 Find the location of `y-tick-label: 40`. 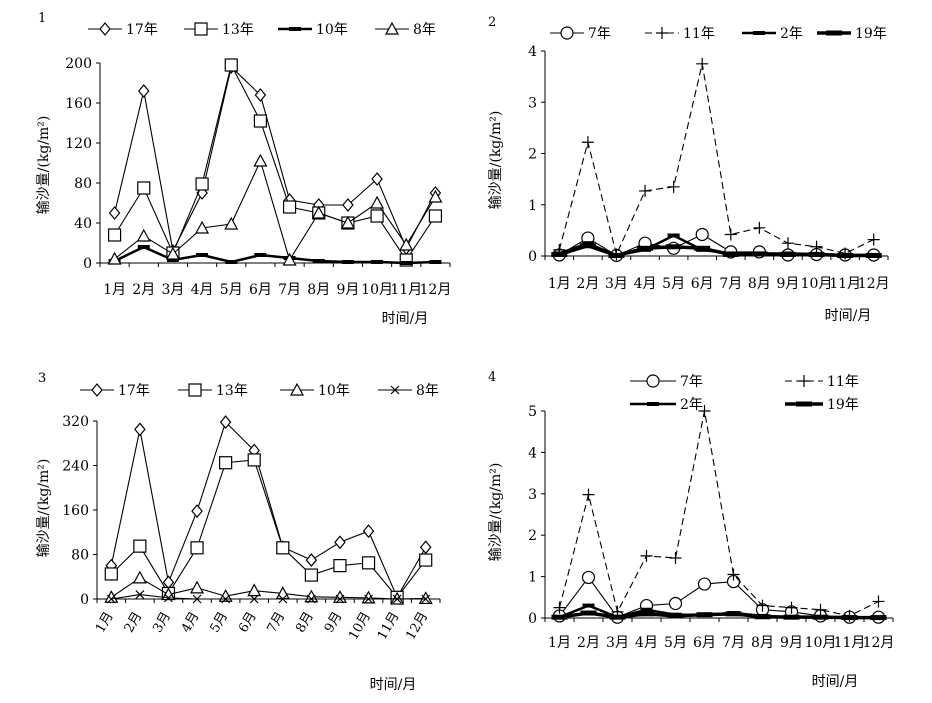

y-tick-label: 40 is located at coordinates (83, 224).